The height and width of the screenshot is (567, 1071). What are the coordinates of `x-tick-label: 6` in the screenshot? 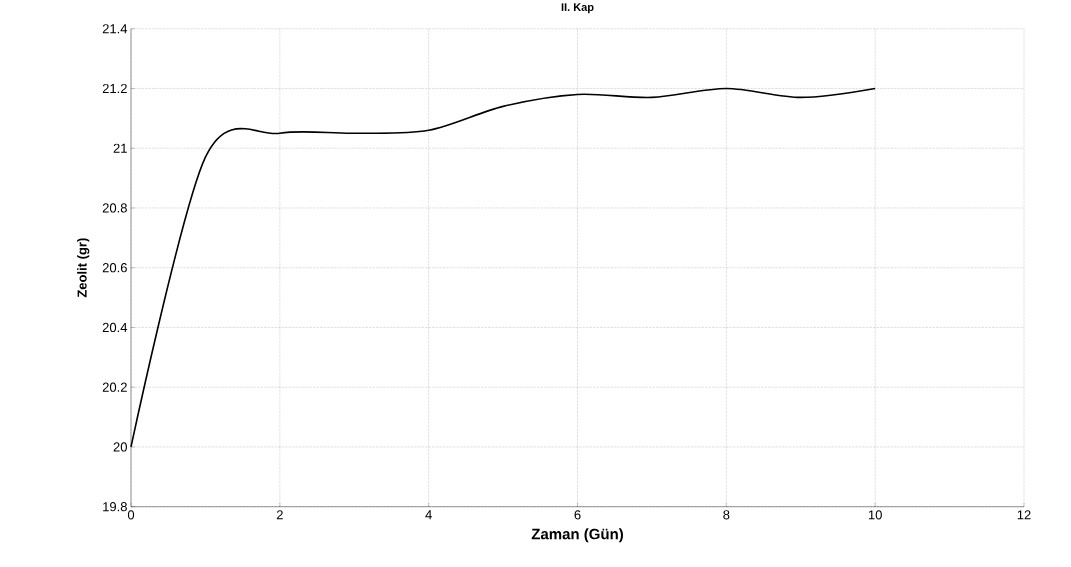 It's located at (577, 515).